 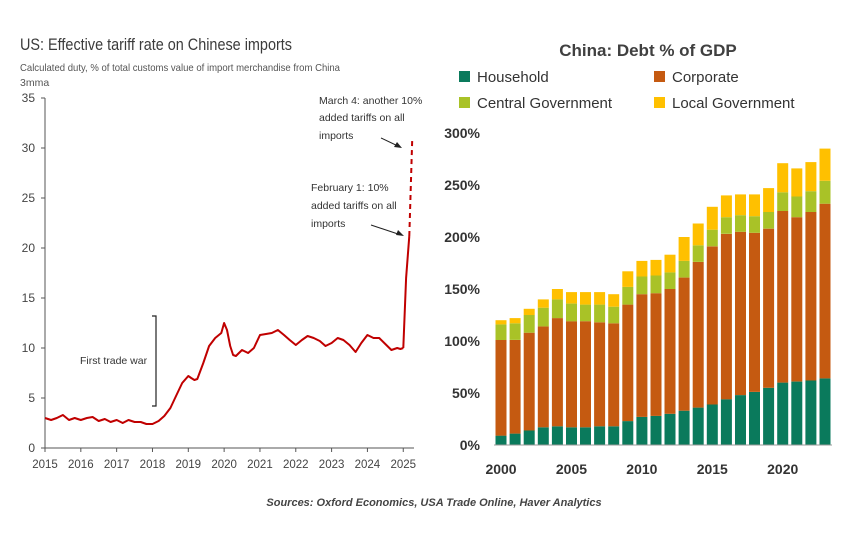 What do you see at coordinates (614, 435) in the screenshot?
I see `bar-segment-household-2008` at bounding box center [614, 435].